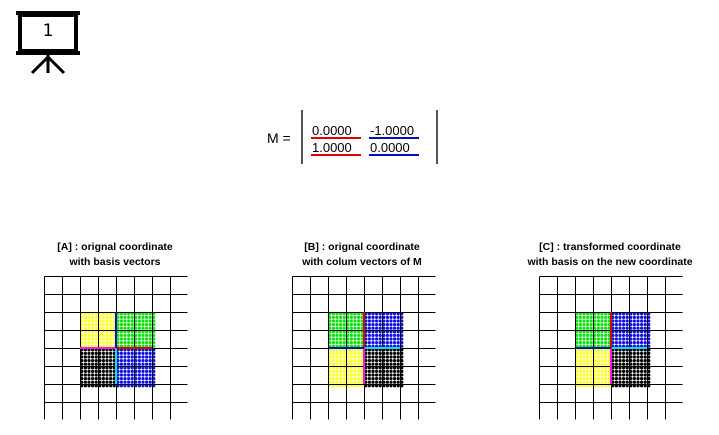  What do you see at coordinates (394, 138) in the screenshot?
I see `matrix-col2-underline` at bounding box center [394, 138].